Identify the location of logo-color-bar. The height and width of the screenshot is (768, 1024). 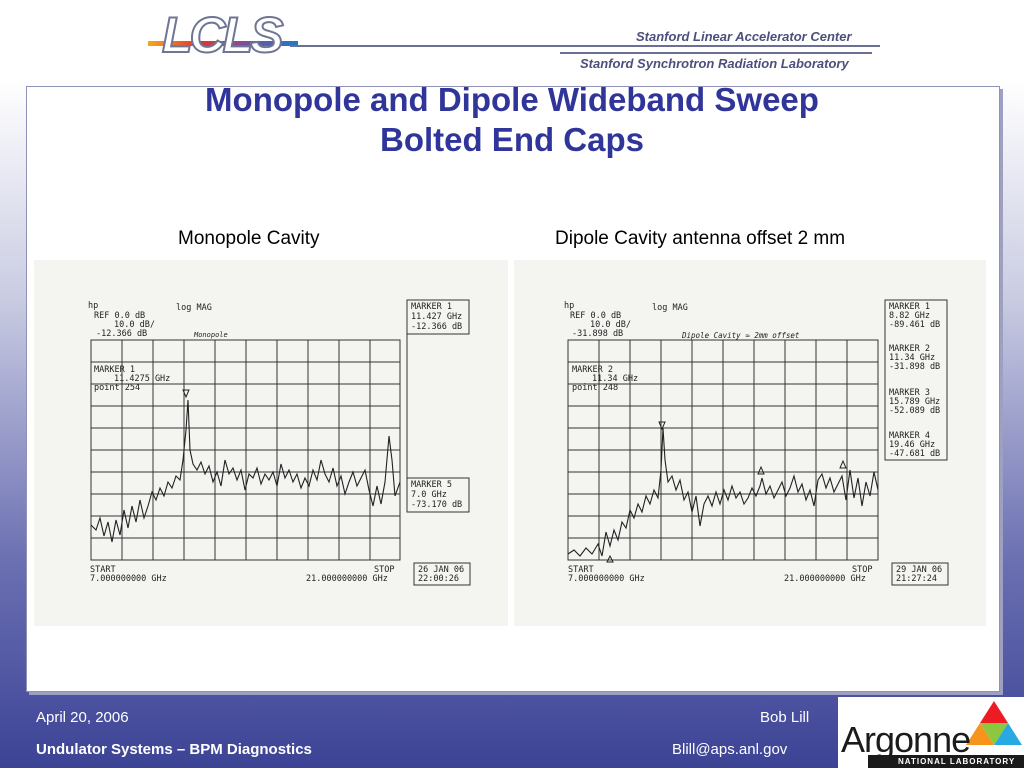
(223, 43).